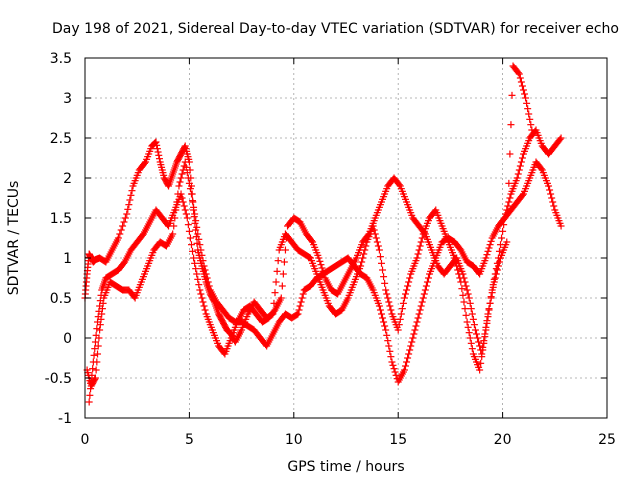 The width and height of the screenshot is (640, 480). I want to click on y-tick-label: 2.5, so click(61, 139).